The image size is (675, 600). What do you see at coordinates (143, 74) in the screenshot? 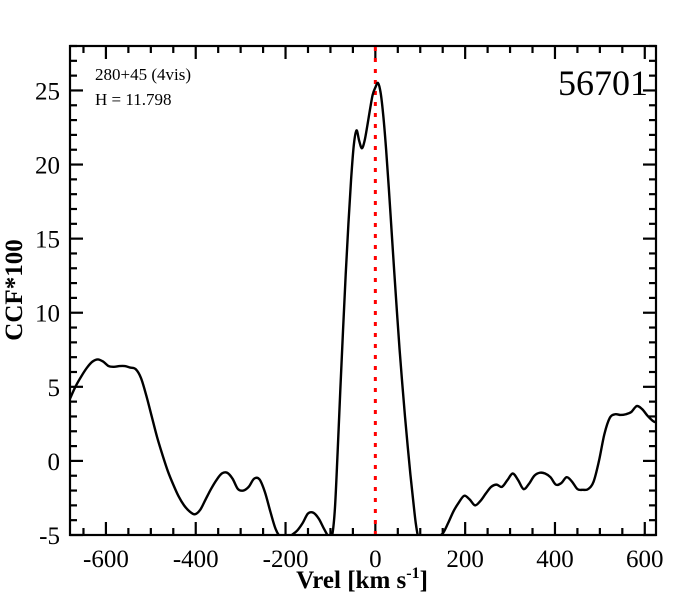
I see `annotation-target-id: 280+45 (4vis)` at bounding box center [143, 74].